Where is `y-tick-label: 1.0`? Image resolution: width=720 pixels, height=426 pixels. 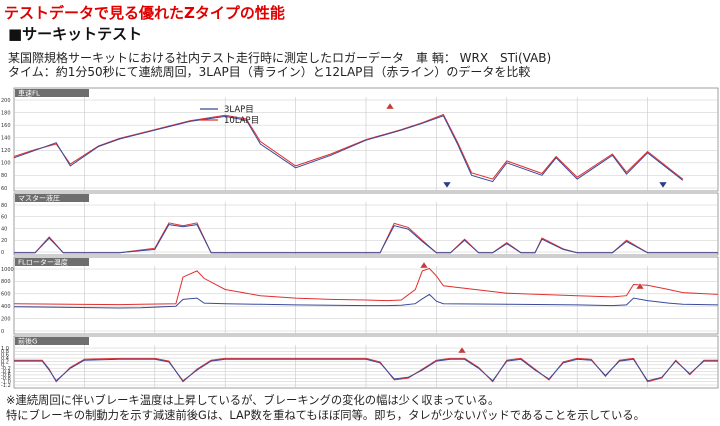 y-tick-label: 1.0 is located at coordinates (5, 349).